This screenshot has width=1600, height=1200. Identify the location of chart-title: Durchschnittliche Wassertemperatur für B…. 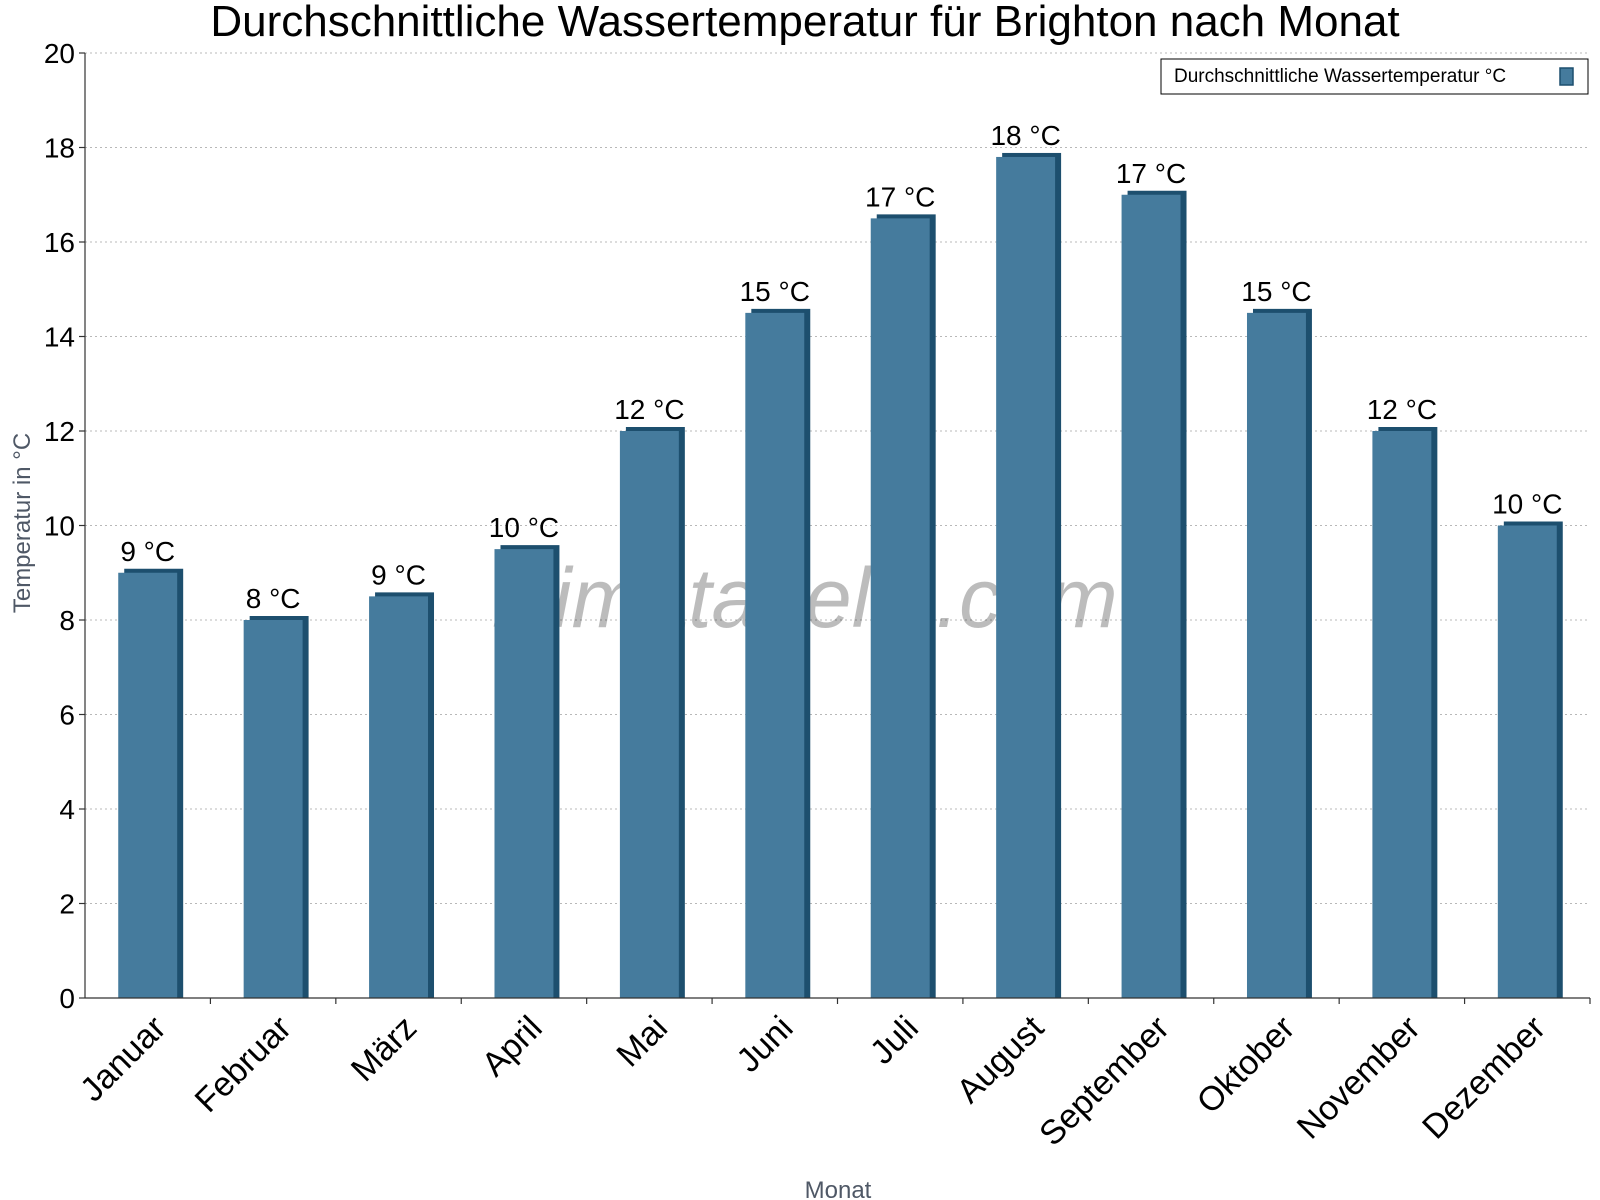
(804, 23).